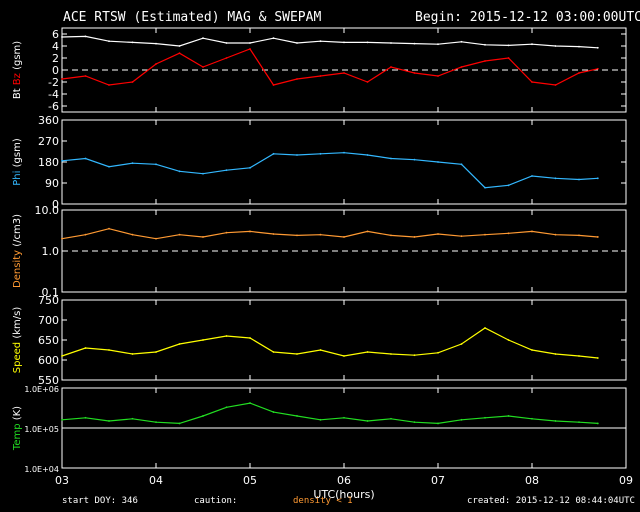 The image size is (640, 512). What do you see at coordinates (551, 501) in the screenshot?
I see `created-time: created: 2015-12-12 08:44:04UTC` at bounding box center [551, 501].